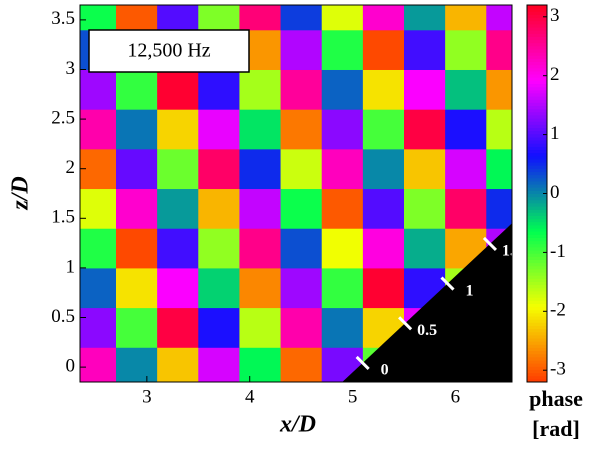 The width and height of the screenshot is (590, 453). Describe the element at coordinates (250, 396) in the screenshot. I see `x-tick-label: 4` at that location.